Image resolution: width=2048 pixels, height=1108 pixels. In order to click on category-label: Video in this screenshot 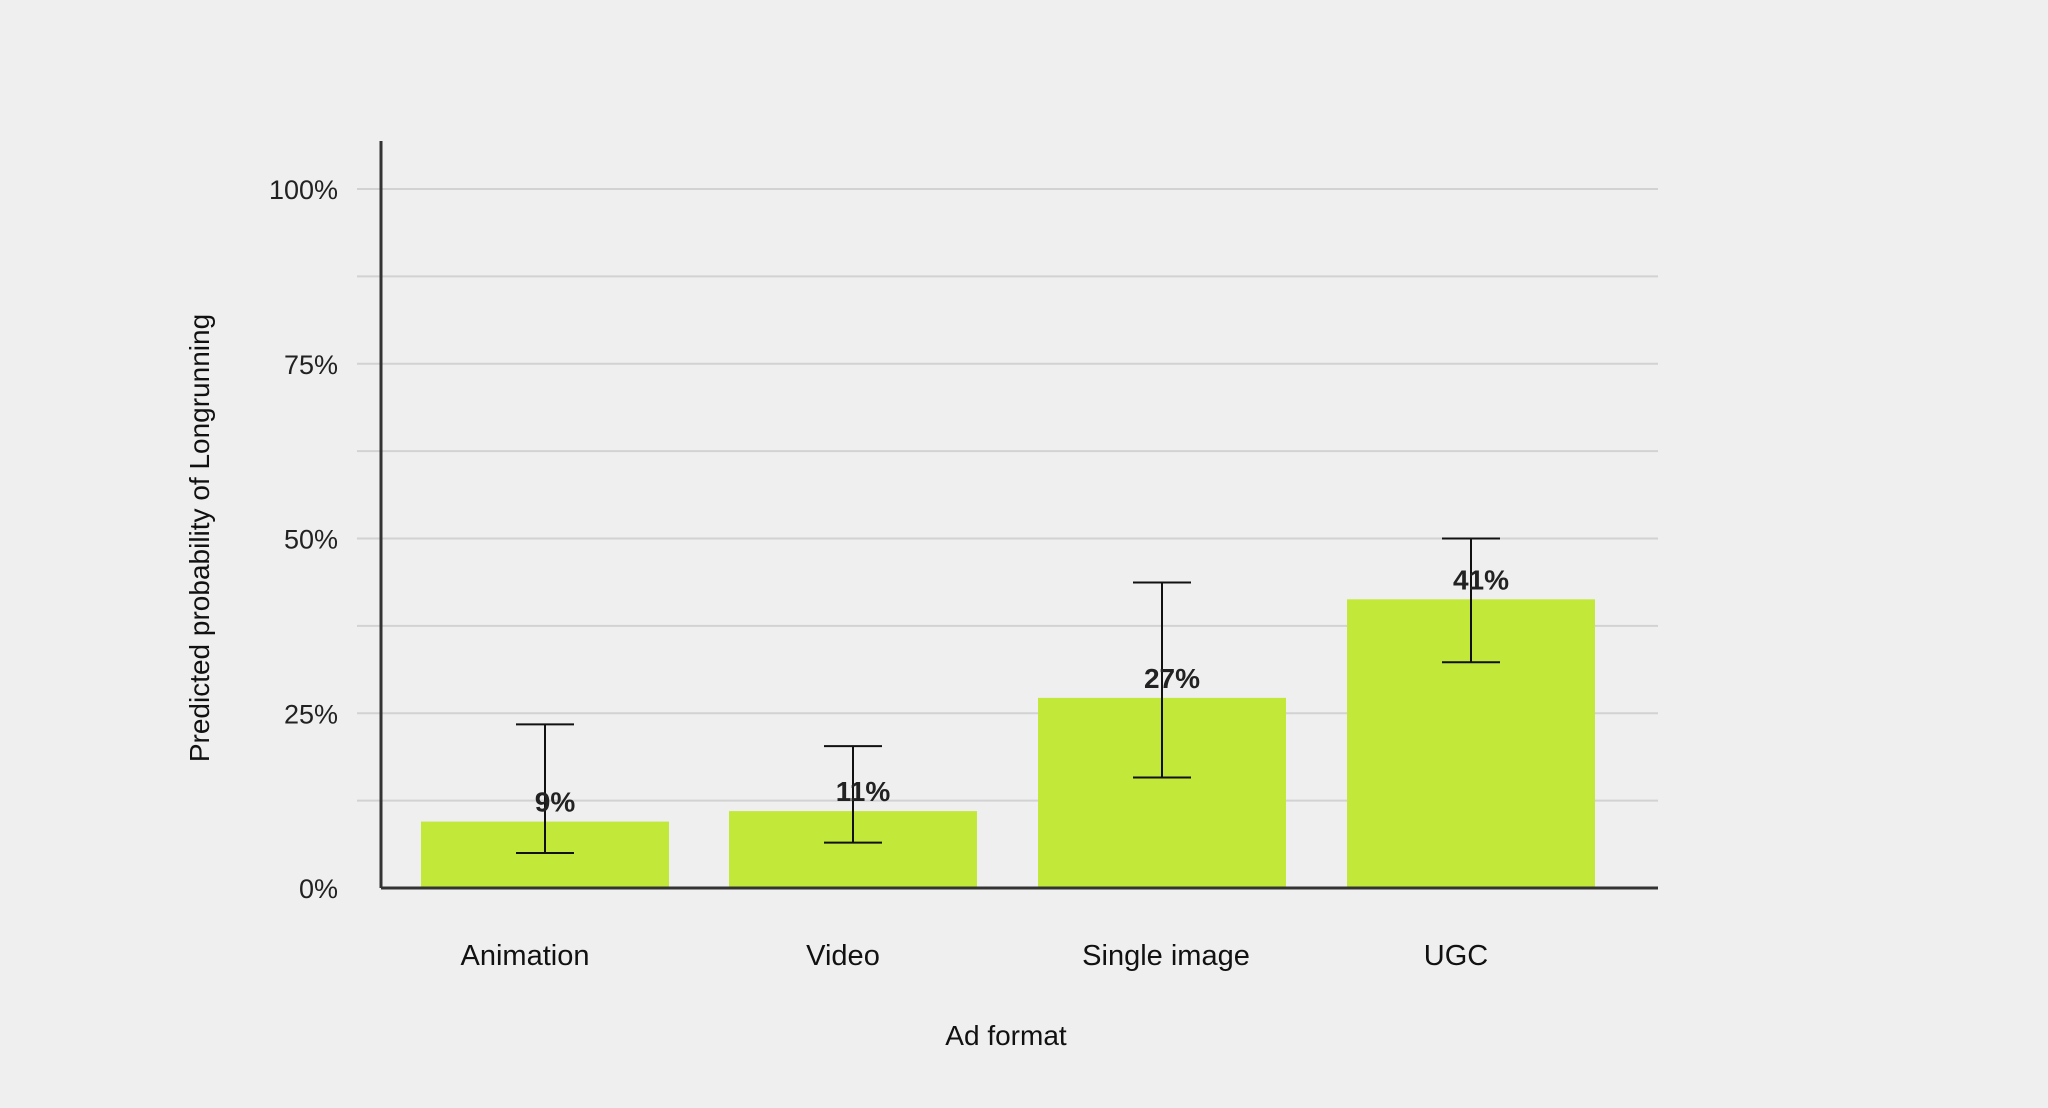, I will do `click(843, 956)`.